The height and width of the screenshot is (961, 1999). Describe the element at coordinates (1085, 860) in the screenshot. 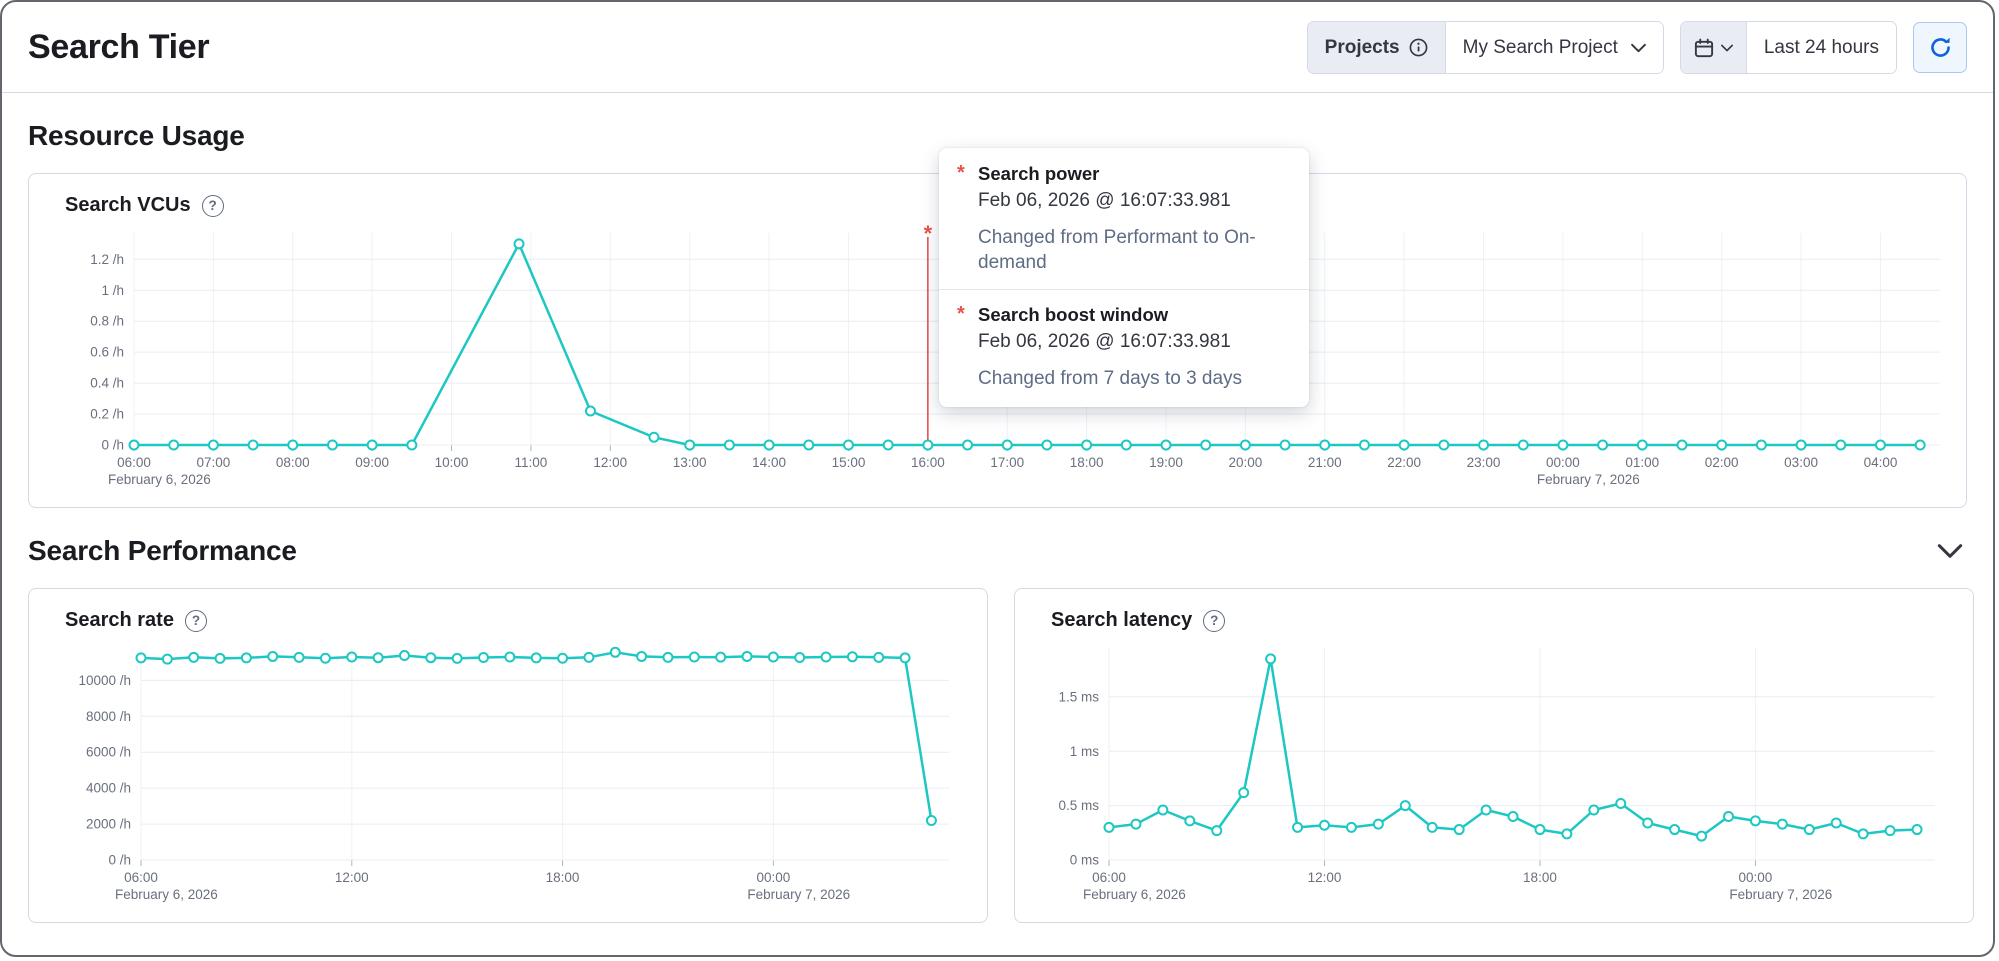

I see `svg-text: 0 ms` at that location.